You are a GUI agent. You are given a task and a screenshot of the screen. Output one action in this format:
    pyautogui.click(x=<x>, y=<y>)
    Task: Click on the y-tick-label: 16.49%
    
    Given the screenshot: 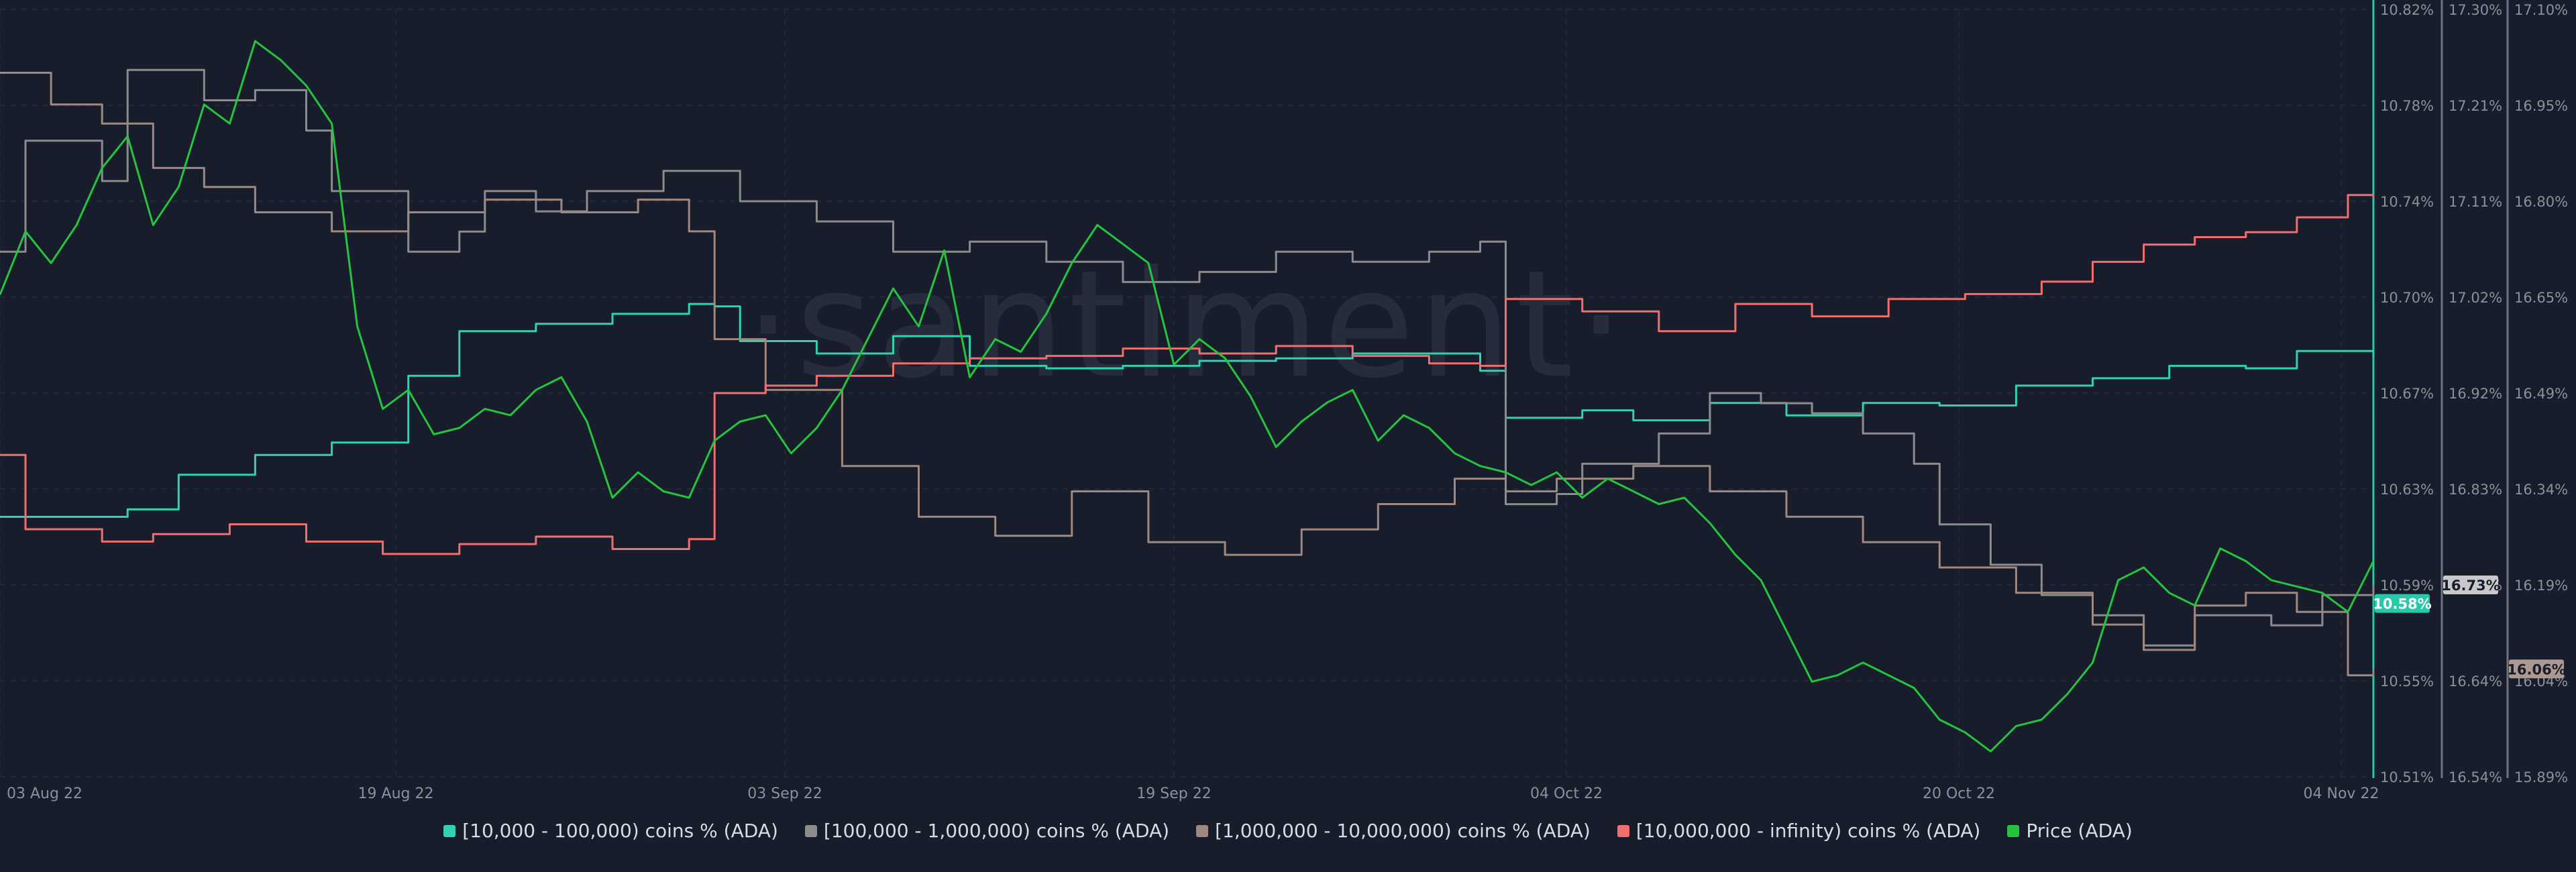 What is the action you would take?
    pyautogui.click(x=2541, y=394)
    